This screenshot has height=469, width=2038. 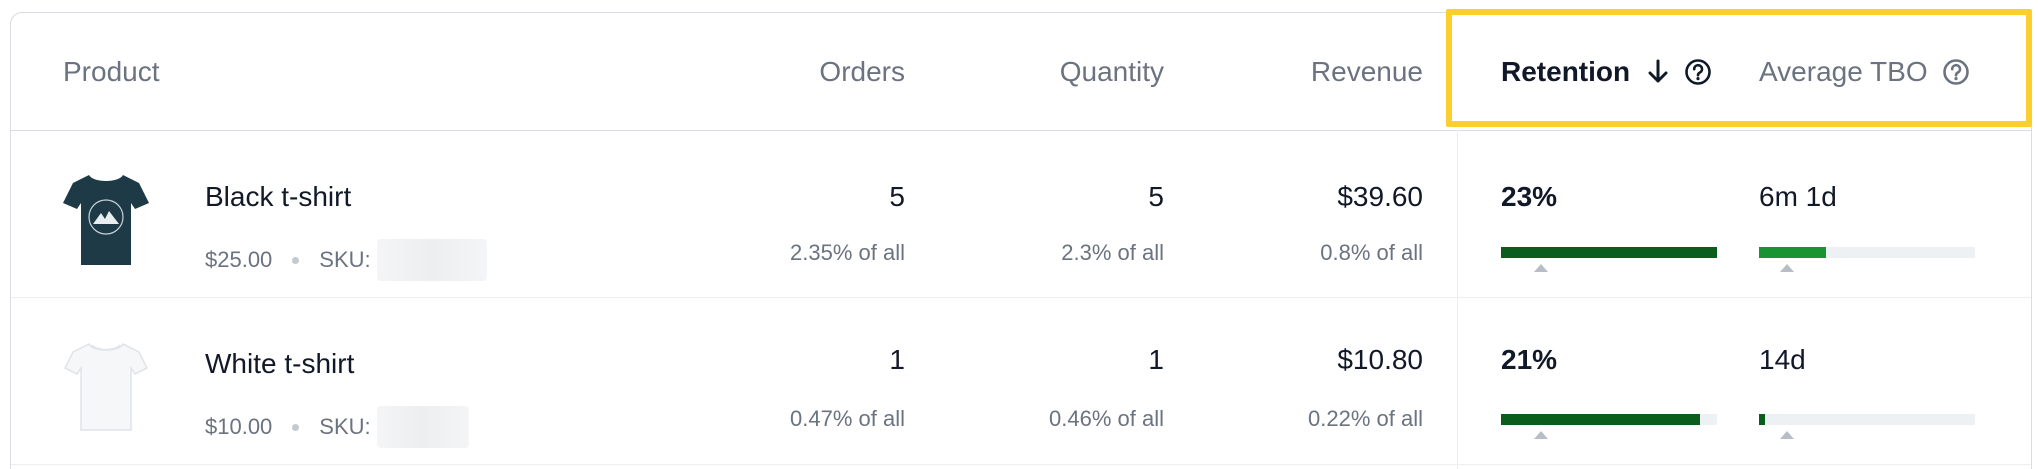 I want to click on product-name: Black t-shirt, so click(x=278, y=196).